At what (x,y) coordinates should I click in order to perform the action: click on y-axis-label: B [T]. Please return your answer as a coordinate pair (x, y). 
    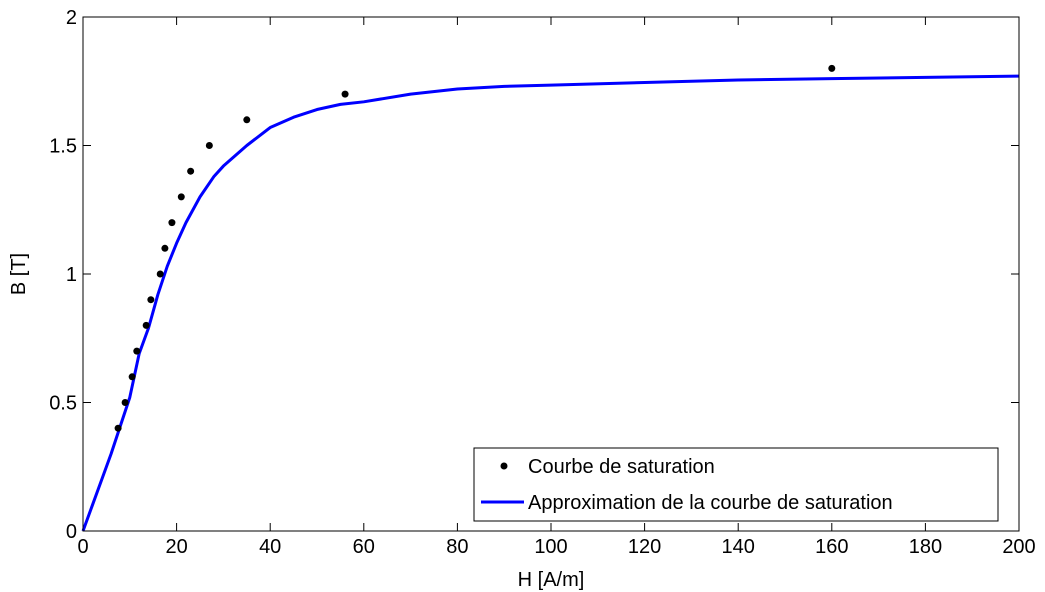
    Looking at the image, I should click on (19, 274).